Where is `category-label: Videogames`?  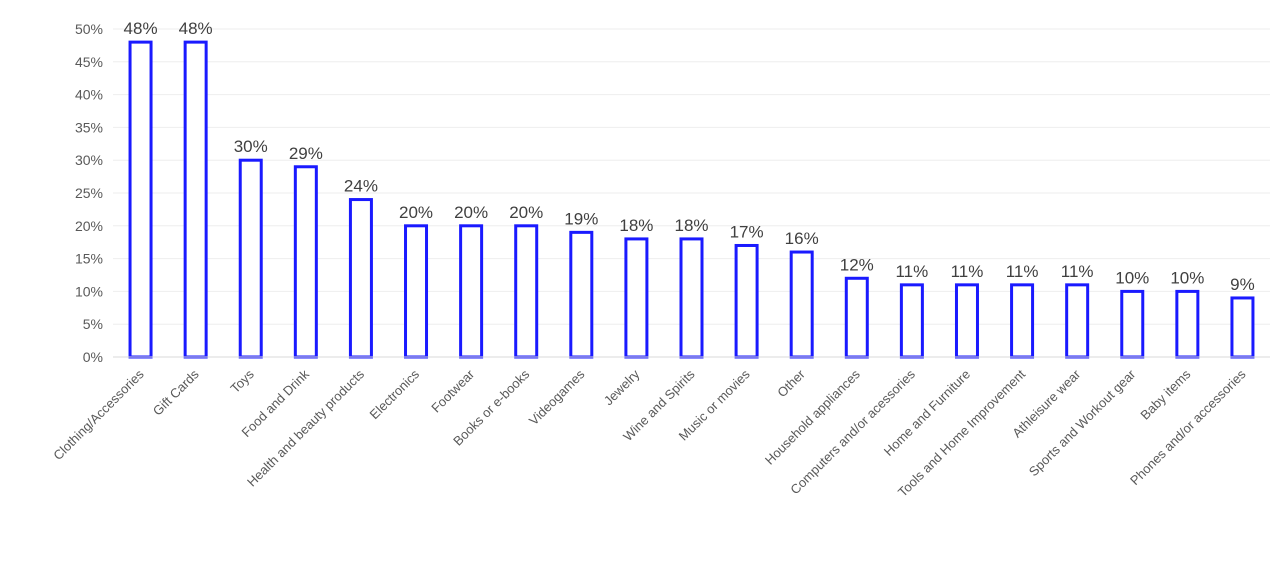 category-label: Videogames is located at coordinates (557, 397).